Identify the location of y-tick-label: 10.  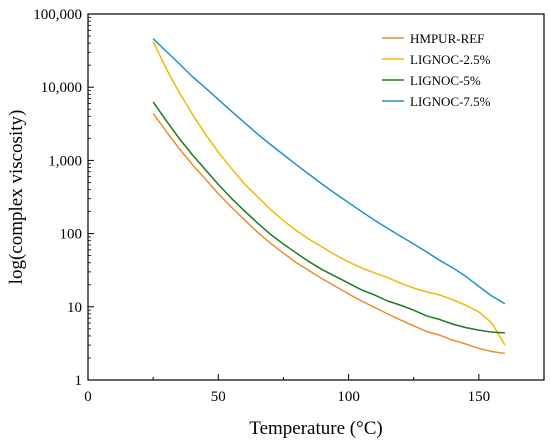
(74, 308).